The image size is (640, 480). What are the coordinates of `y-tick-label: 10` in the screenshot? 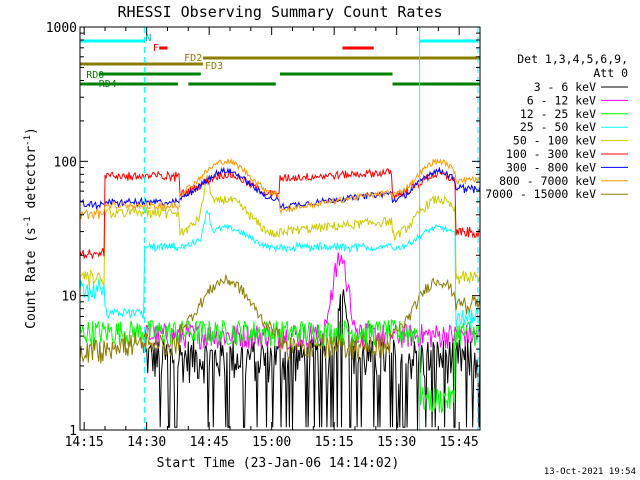 It's located at (69, 297).